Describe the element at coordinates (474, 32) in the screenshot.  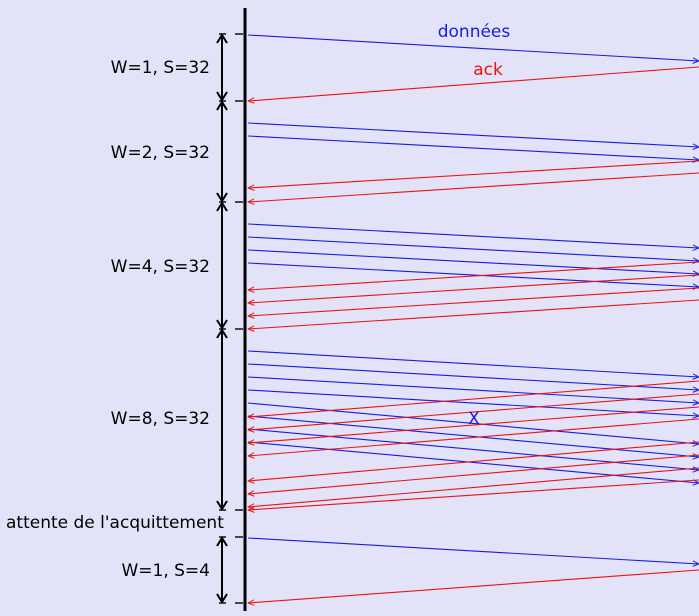
I see `data-arrows-label: données` at that location.